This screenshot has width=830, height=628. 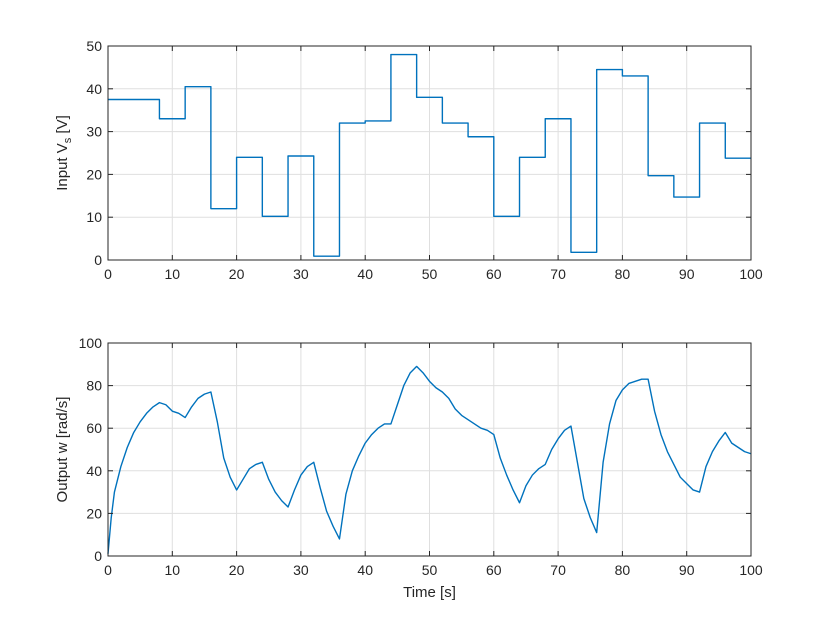 What do you see at coordinates (430, 570) in the screenshot?
I see `chart-2-x-tick-label: 50` at bounding box center [430, 570].